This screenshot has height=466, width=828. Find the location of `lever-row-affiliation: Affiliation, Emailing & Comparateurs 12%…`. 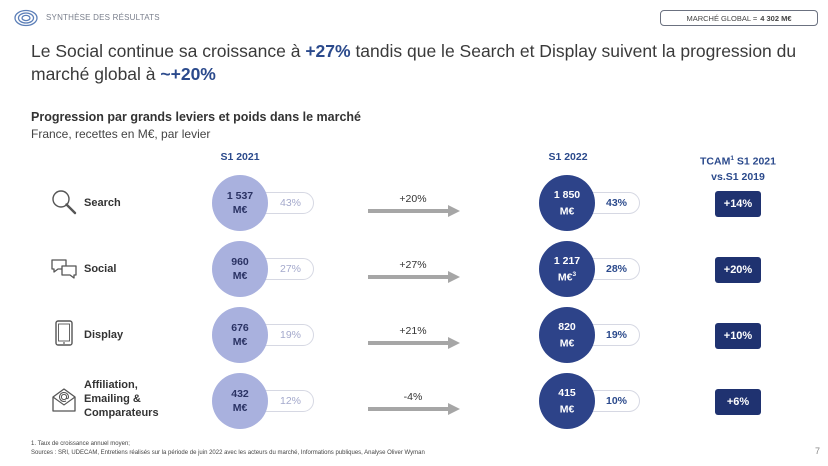

lever-row-affiliation: Affiliation, Emailing & Comparateurs 12%… is located at coordinates (414, 405).